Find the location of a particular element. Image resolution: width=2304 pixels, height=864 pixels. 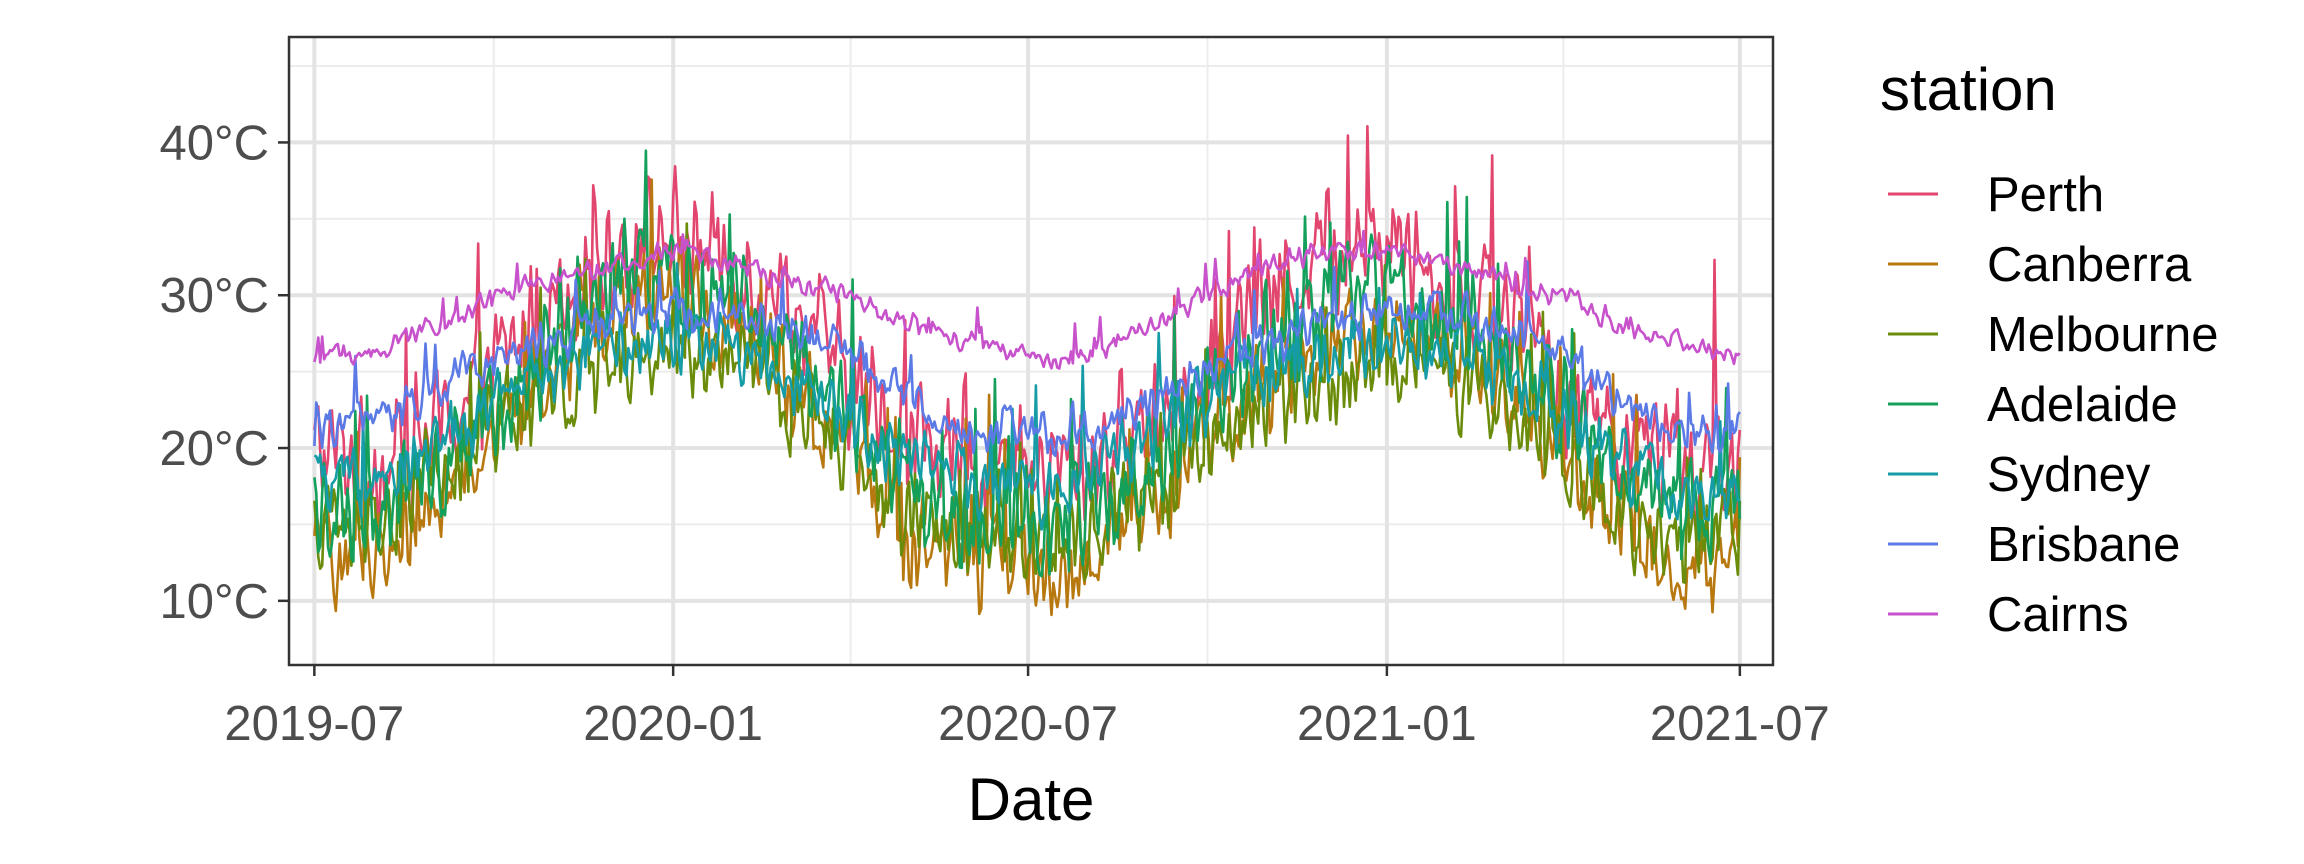

series-line-cairns is located at coordinates (1027, 299).